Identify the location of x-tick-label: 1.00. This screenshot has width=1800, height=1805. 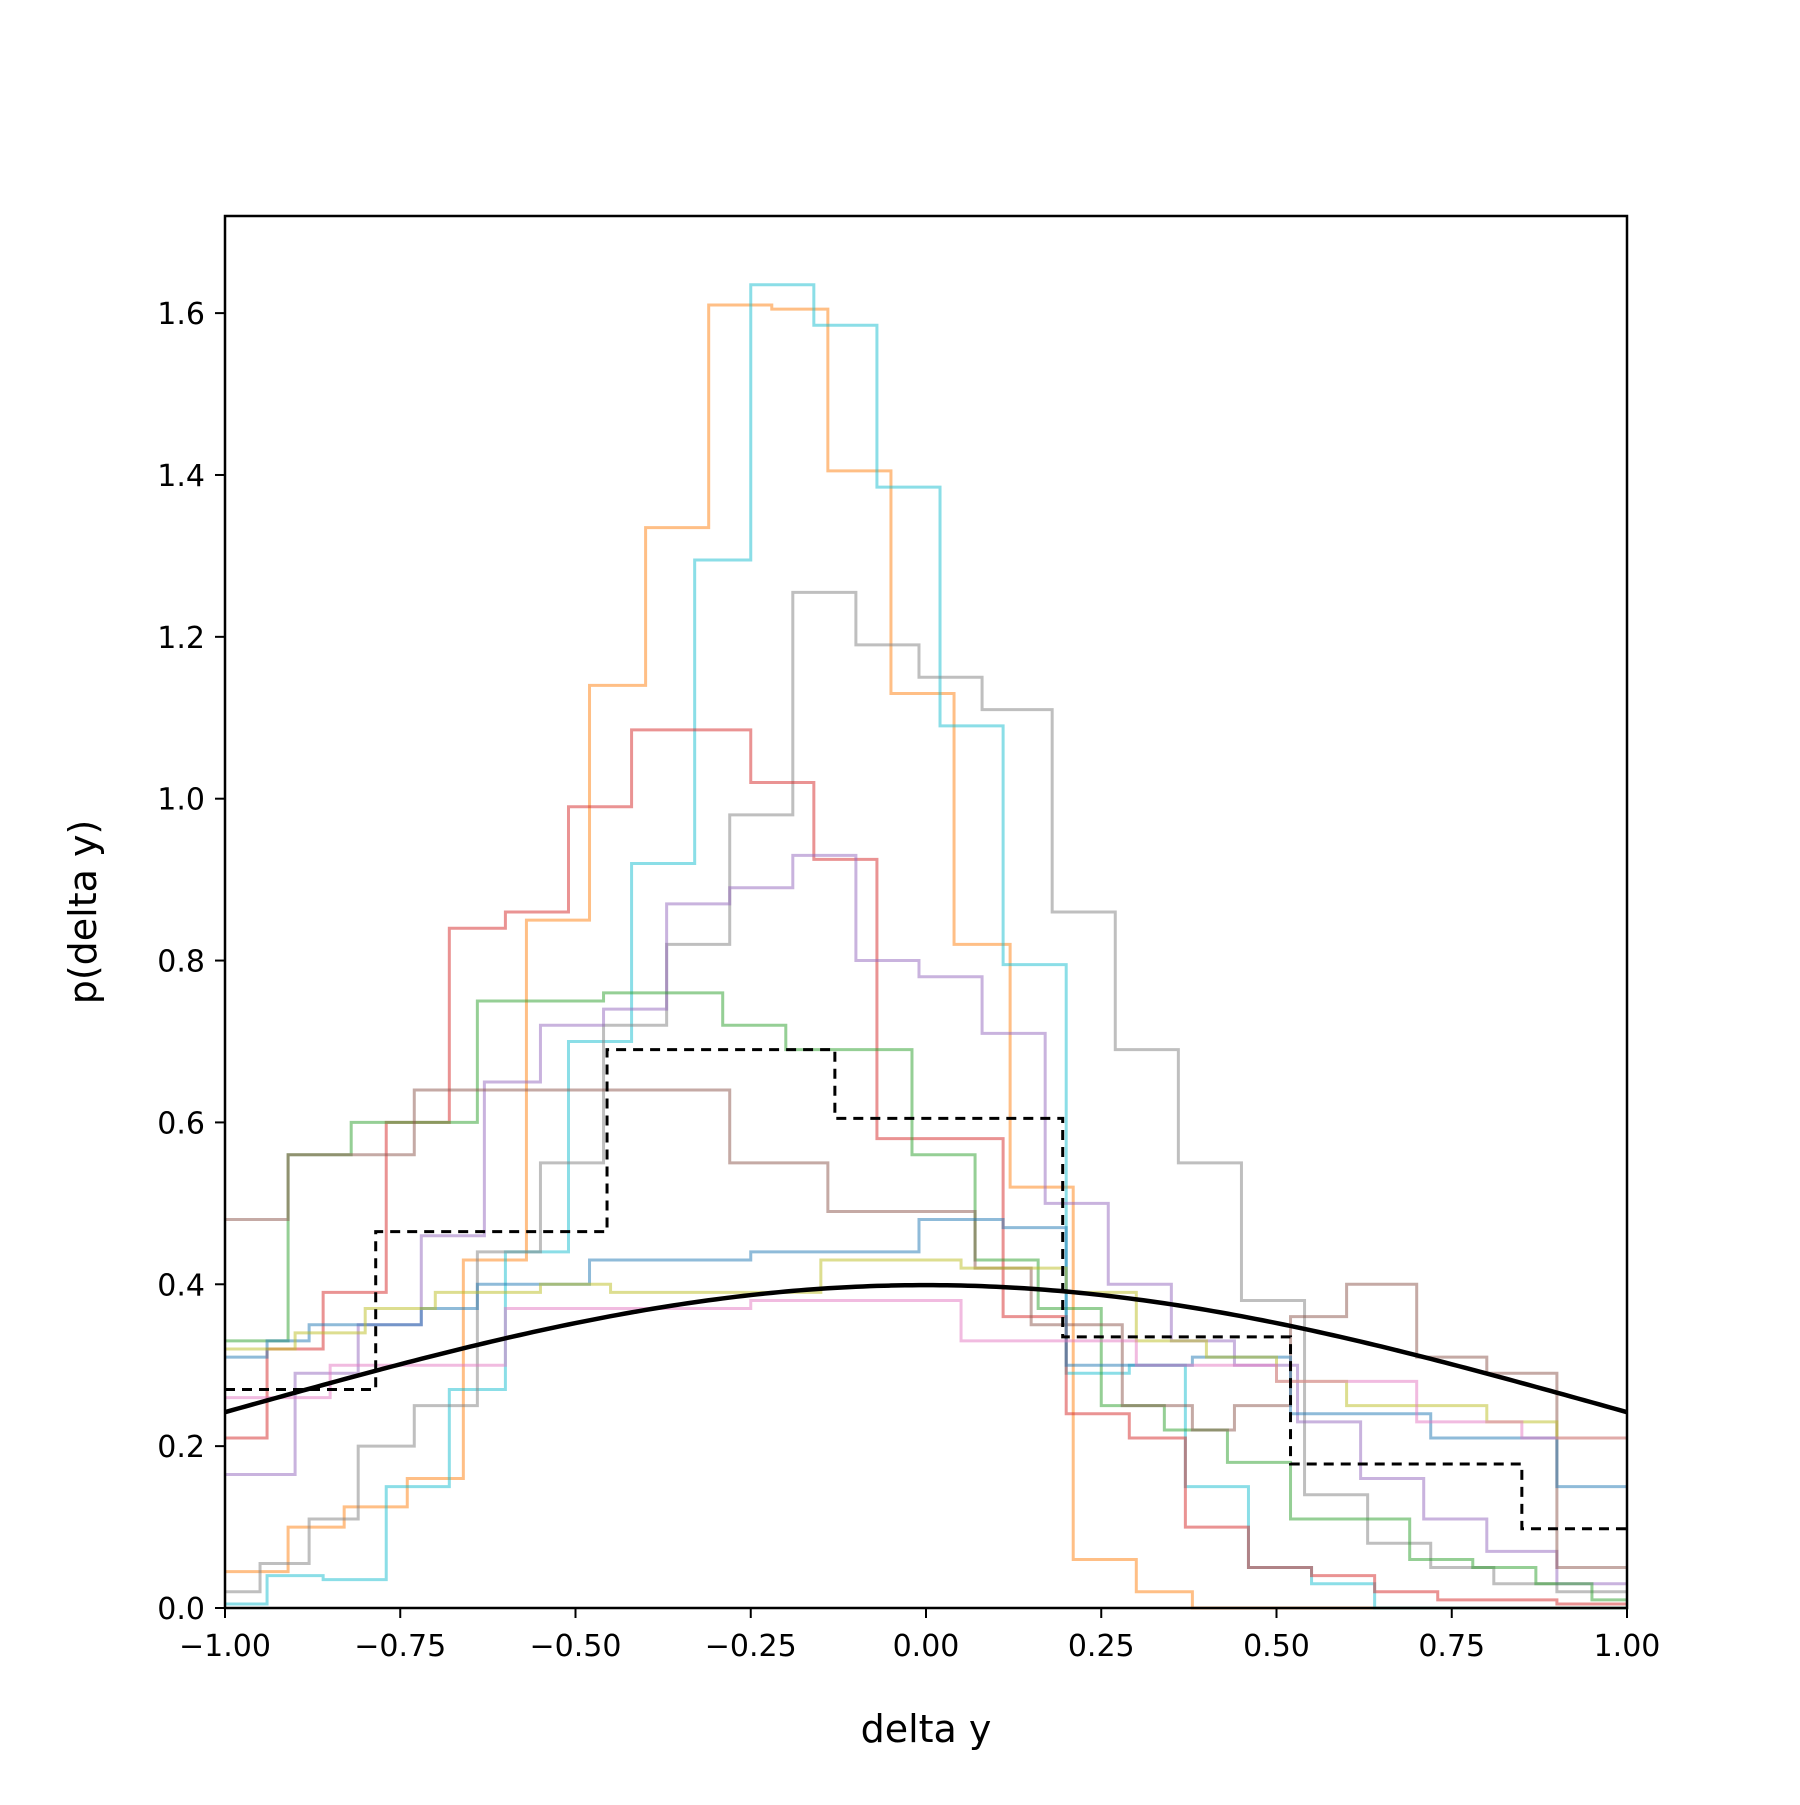
(1627, 1646).